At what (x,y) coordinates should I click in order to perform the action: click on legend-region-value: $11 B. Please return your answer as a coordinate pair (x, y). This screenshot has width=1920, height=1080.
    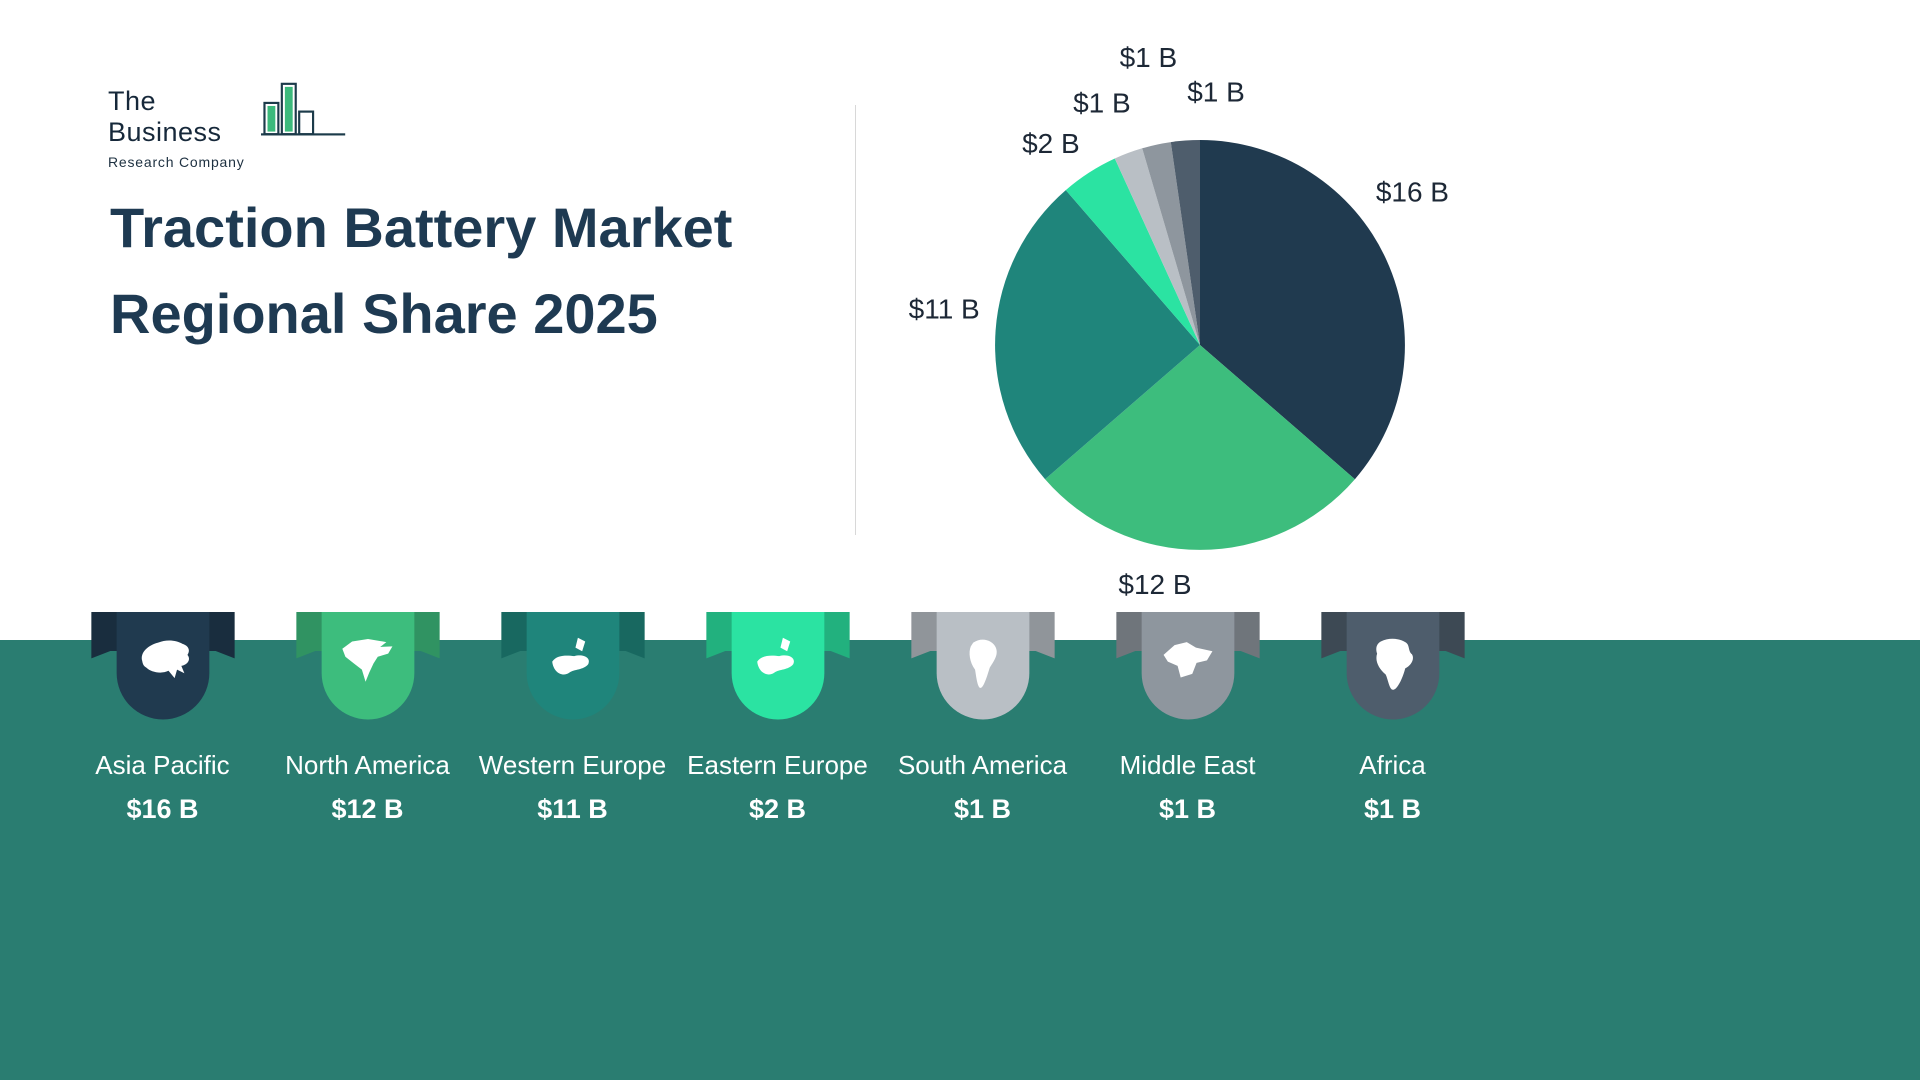
    Looking at the image, I should click on (572, 809).